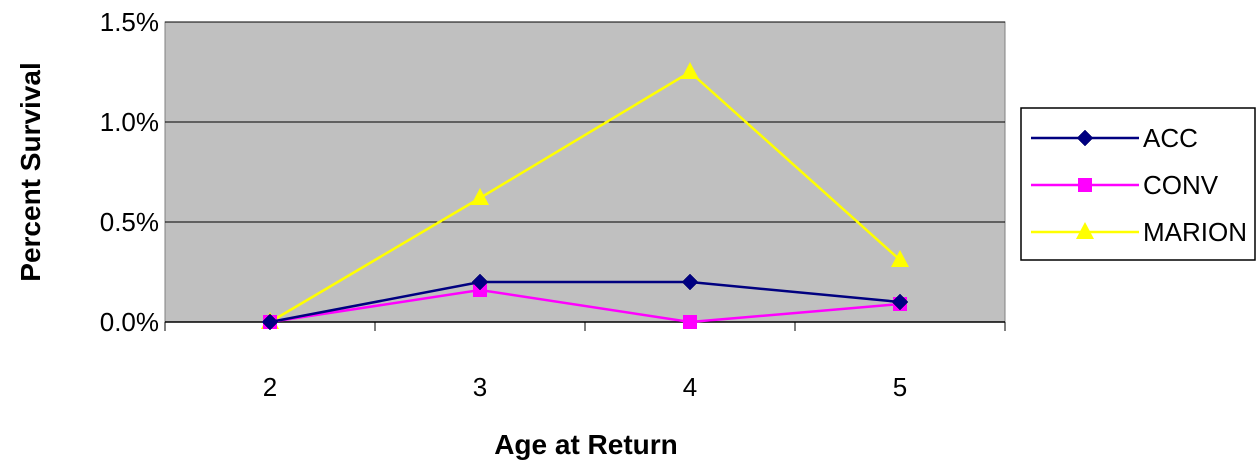 The height and width of the screenshot is (467, 1259). I want to click on y-tick-labels: 0.0% 0.5% 1.0% 1.5%, so click(129, 172).